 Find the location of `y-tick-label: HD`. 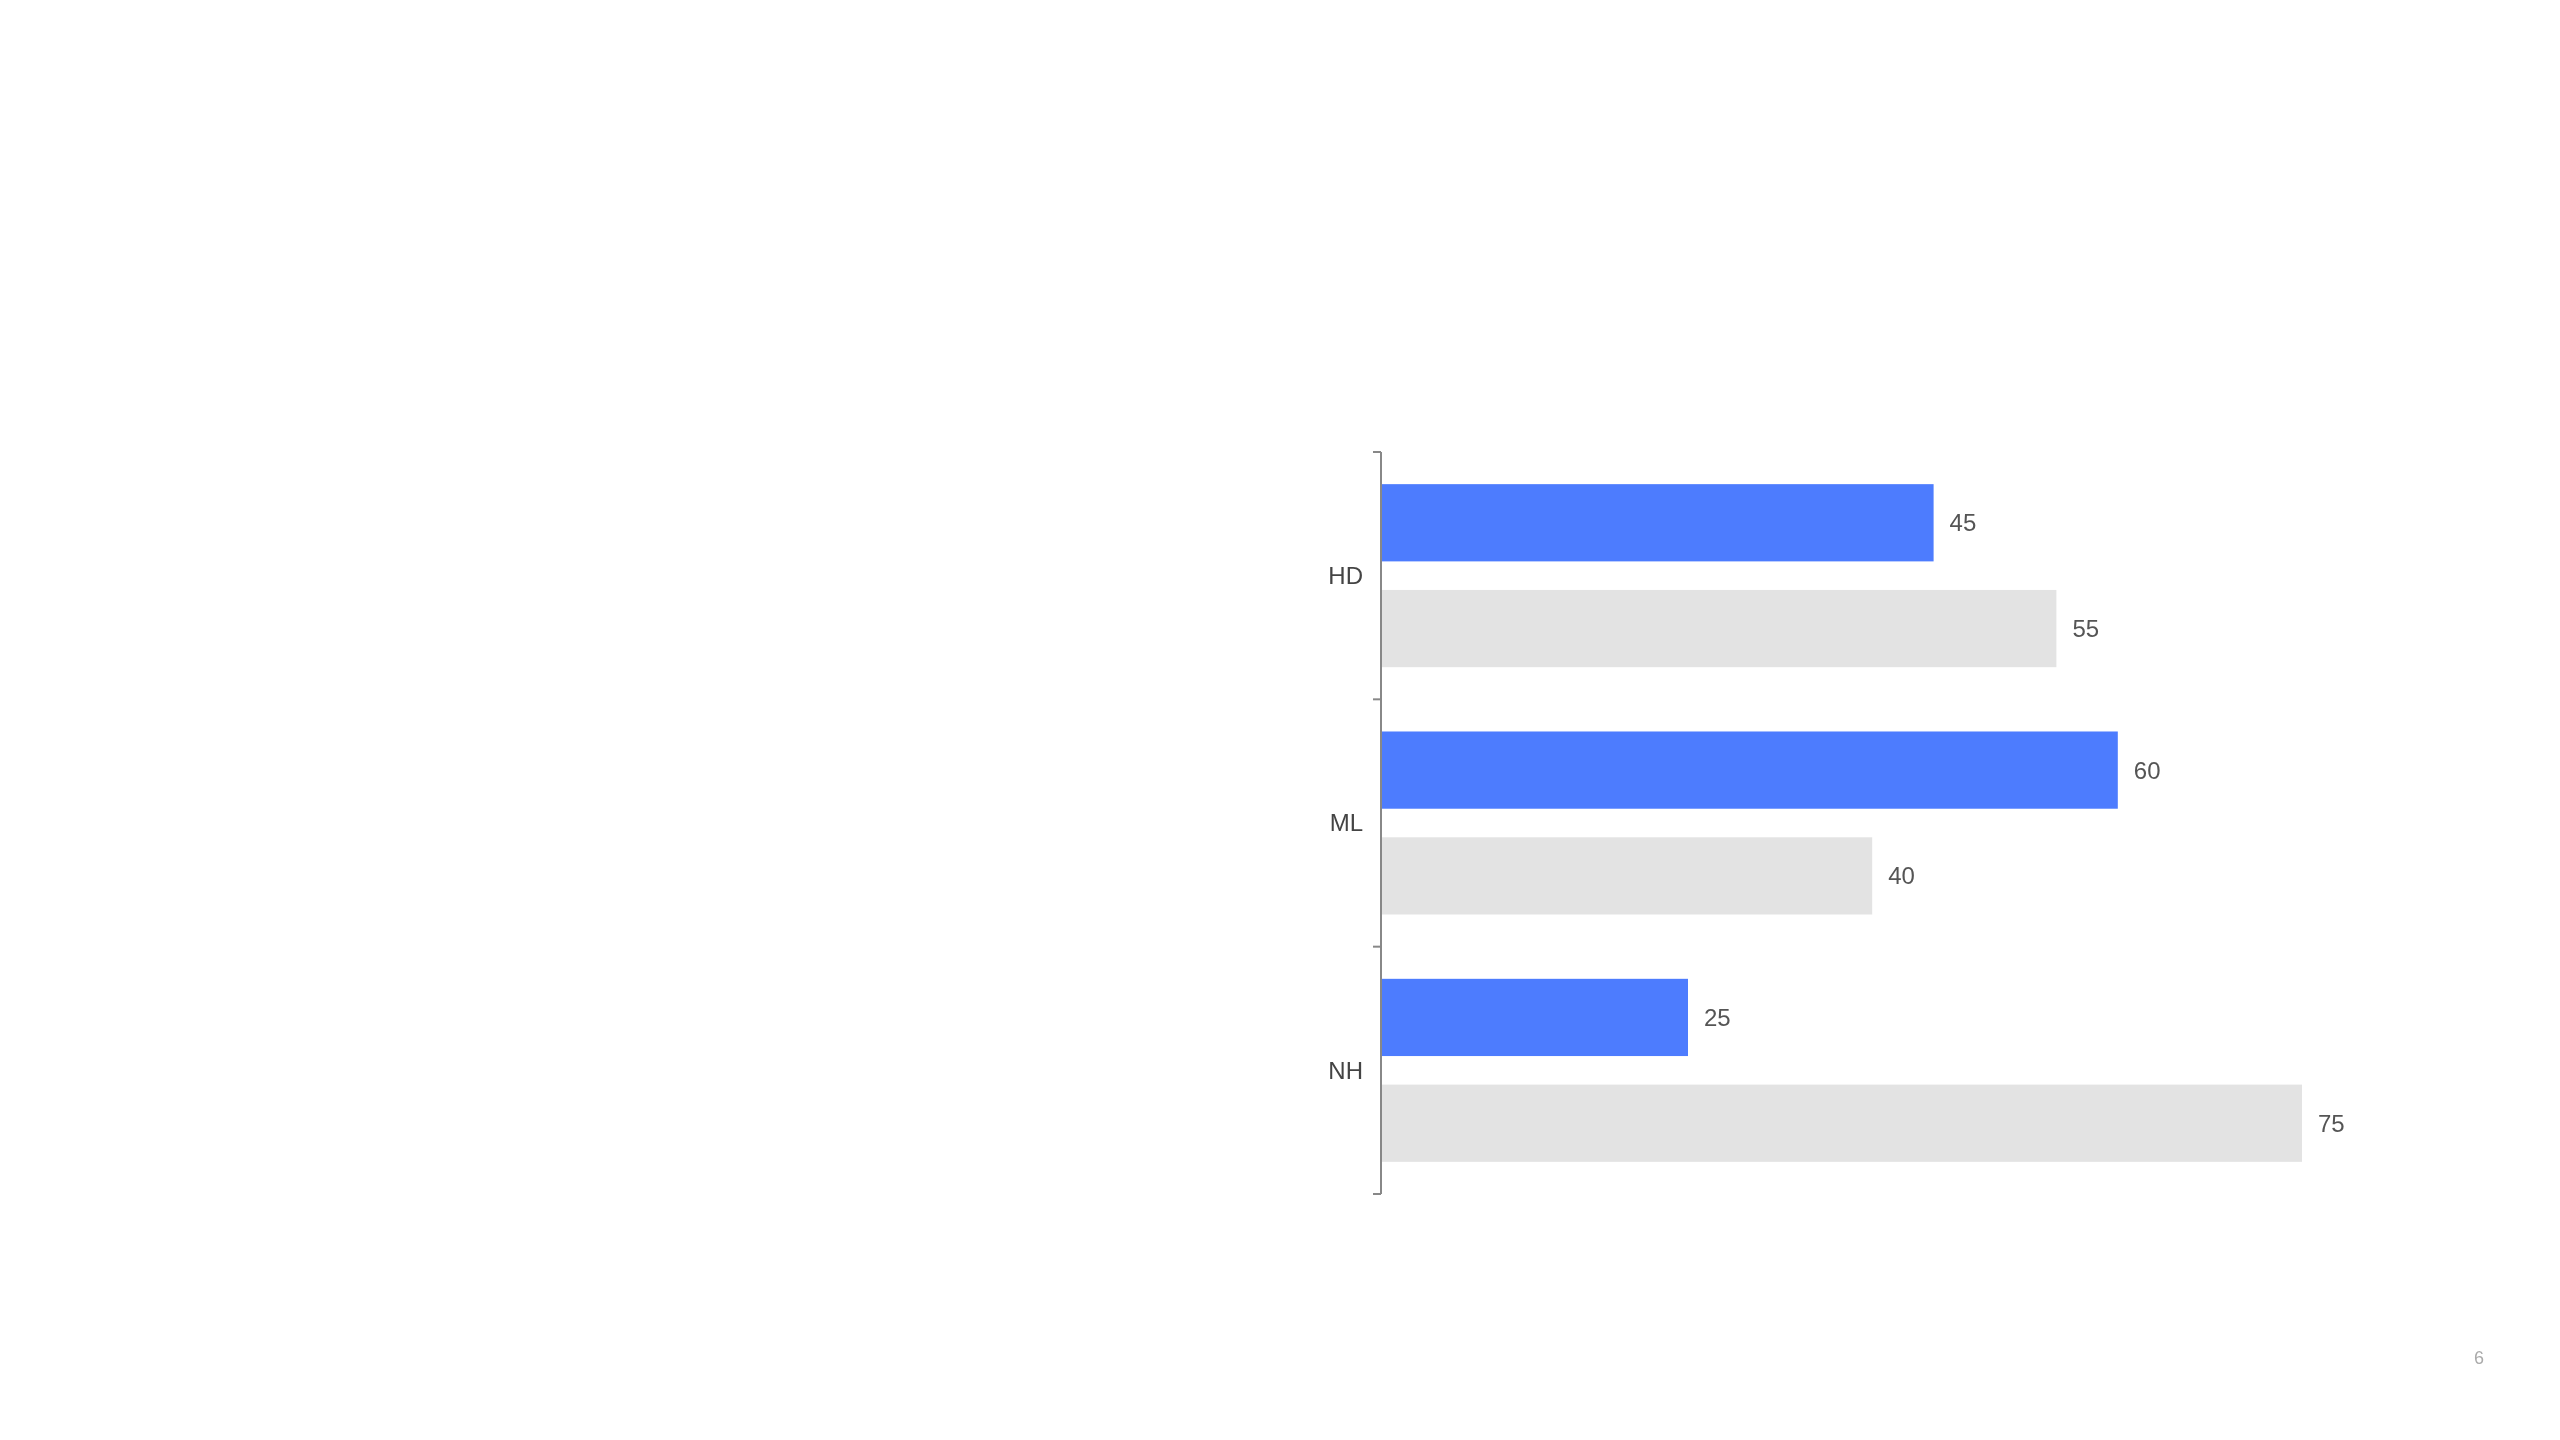

y-tick-label: HD is located at coordinates (1345, 576).